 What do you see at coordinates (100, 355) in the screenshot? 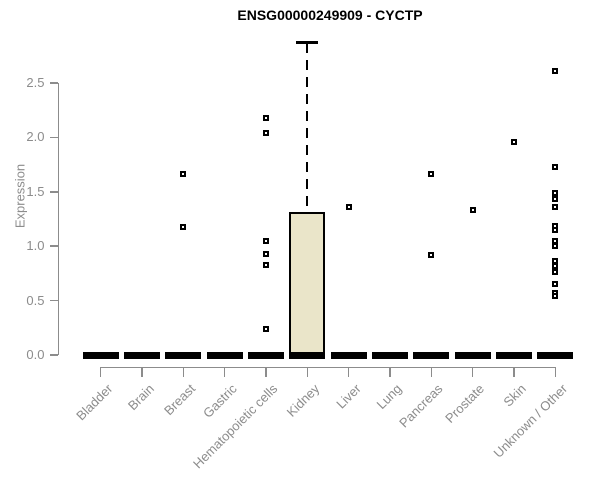
I see `median-bar-bladder` at bounding box center [100, 355].